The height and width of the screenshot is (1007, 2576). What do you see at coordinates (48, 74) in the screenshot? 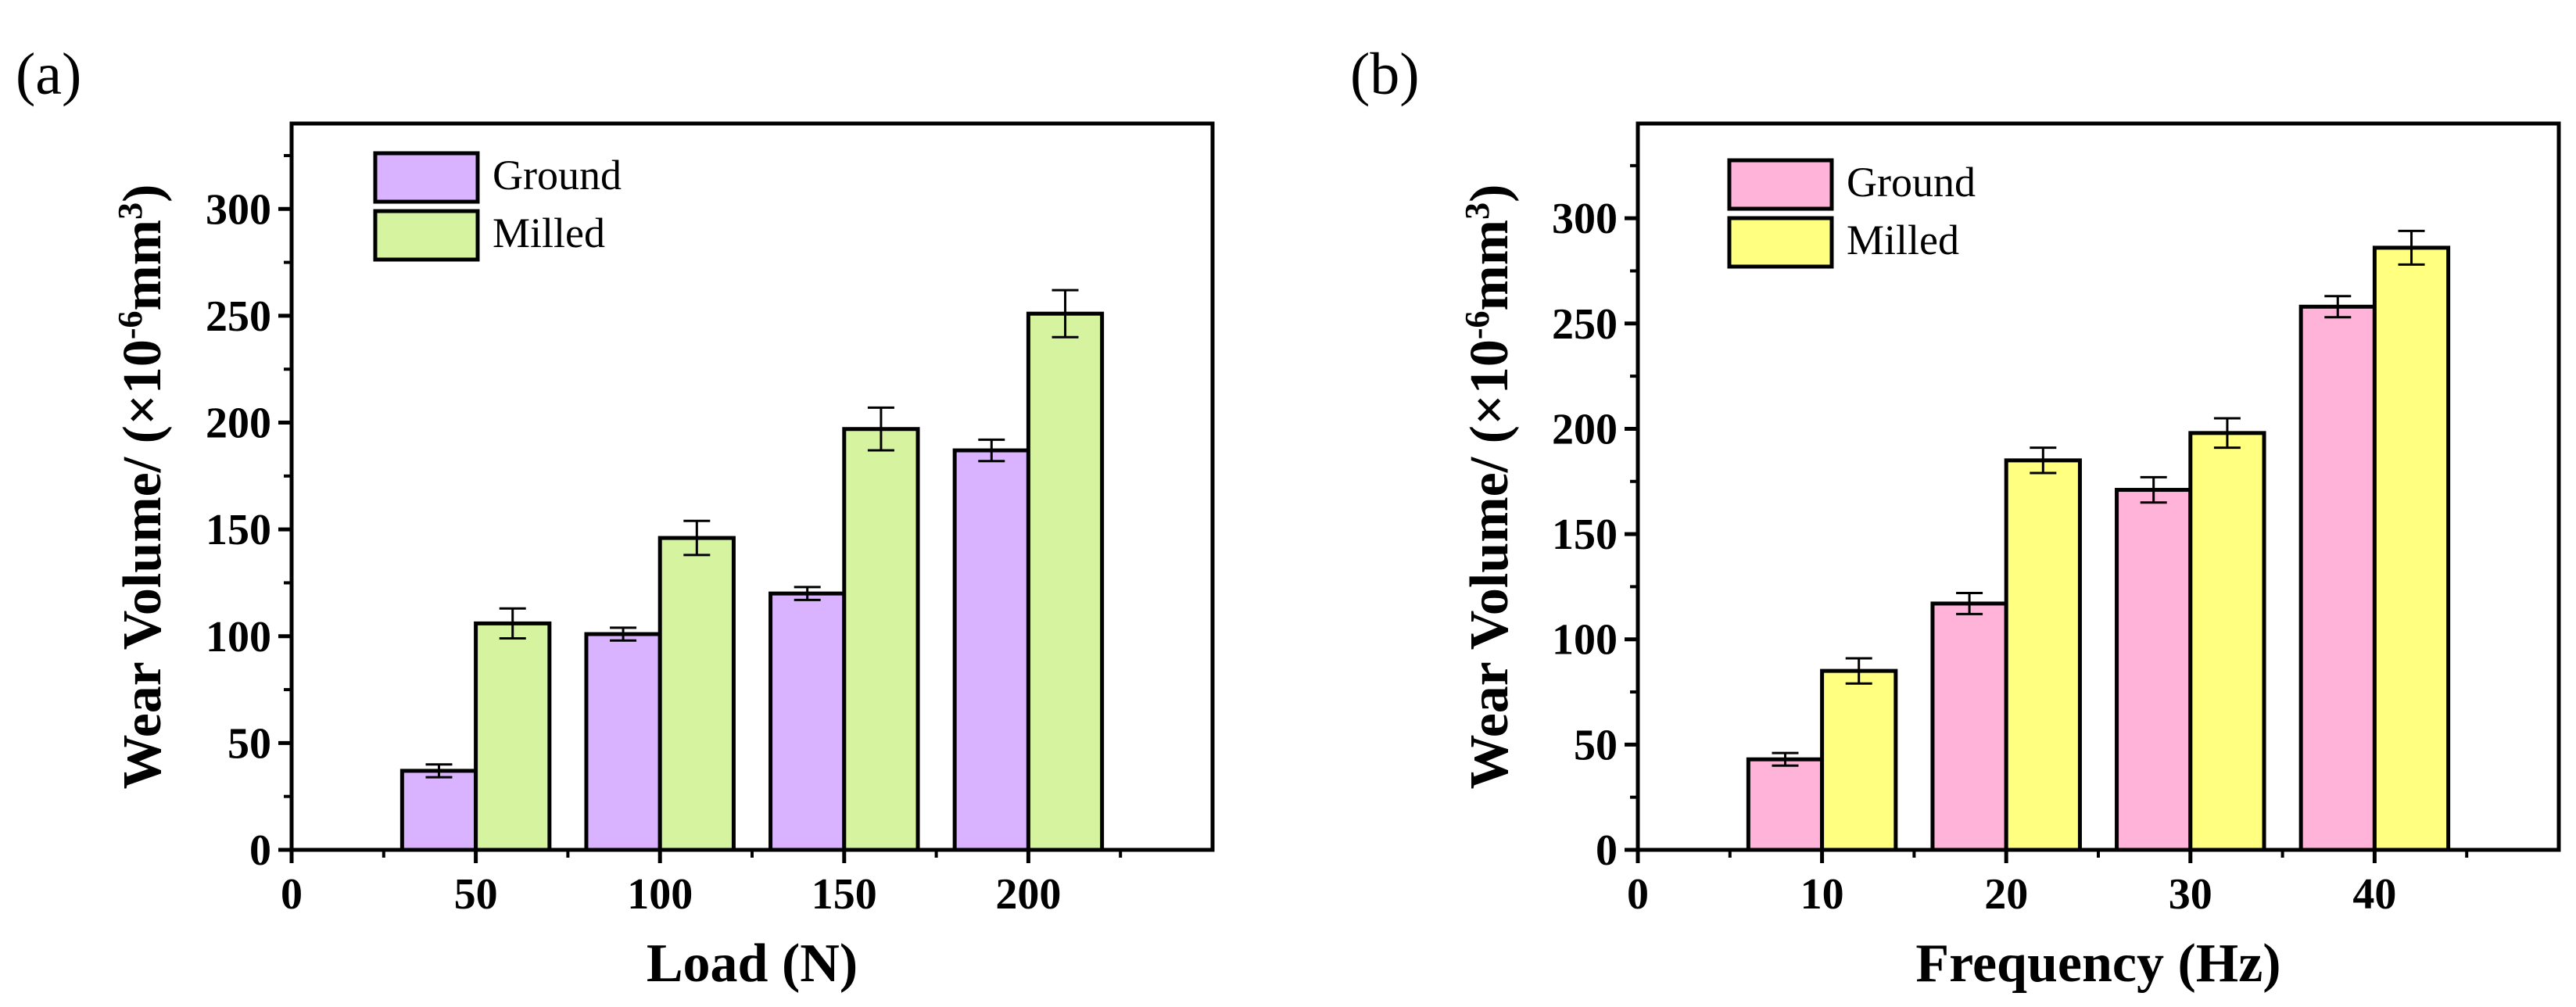
I see `panel-label: (a)` at bounding box center [48, 74].